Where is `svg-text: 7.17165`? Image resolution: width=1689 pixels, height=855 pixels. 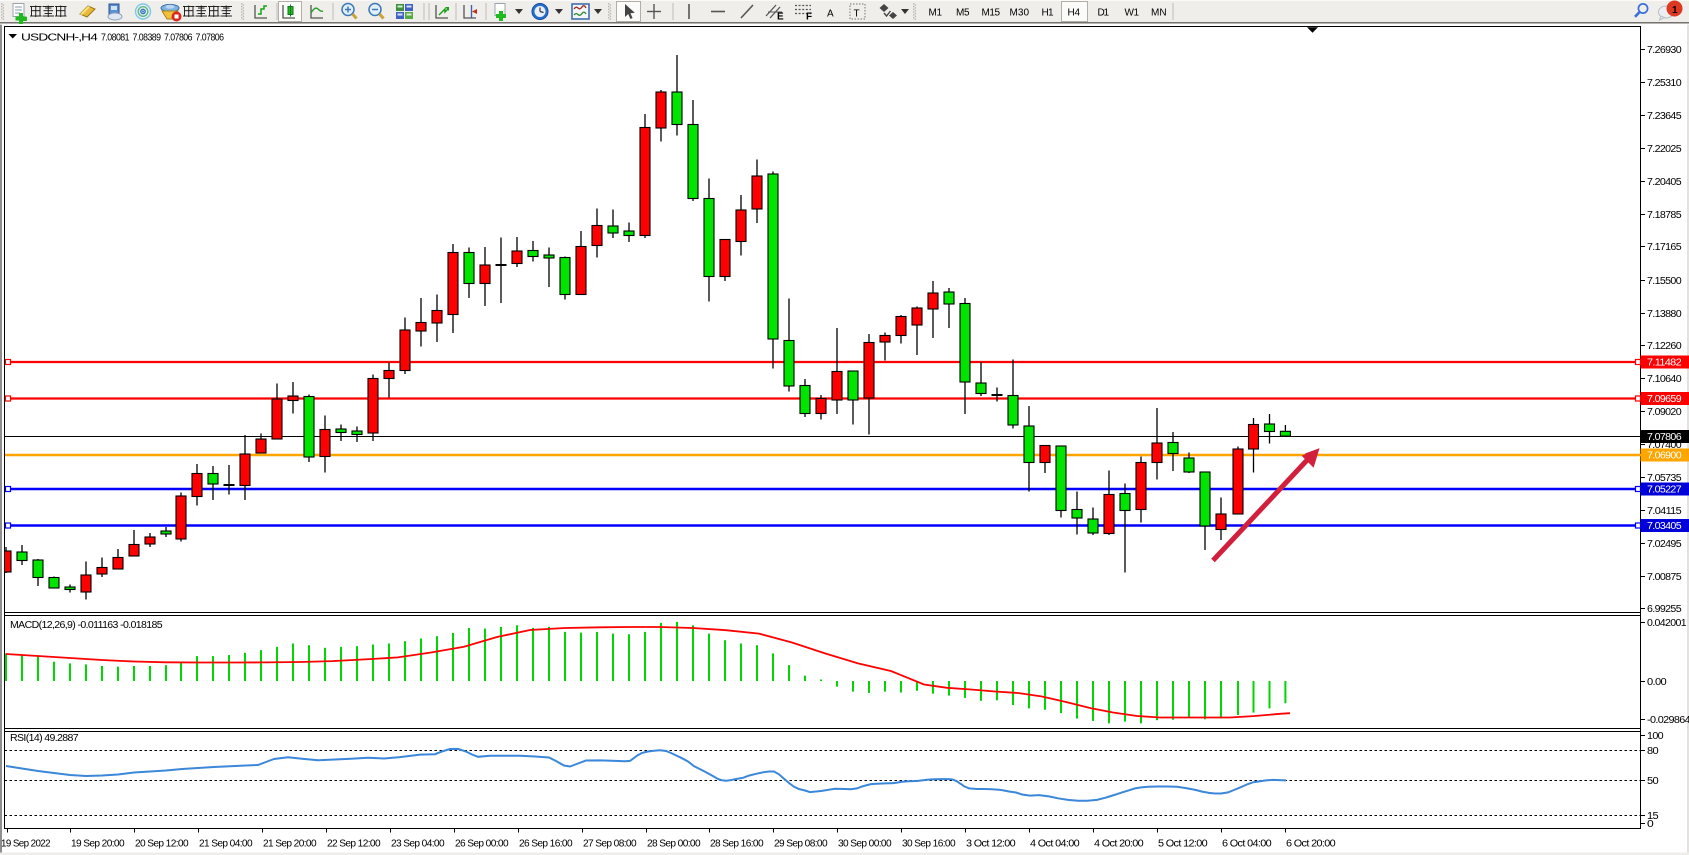 svg-text: 7.17165 is located at coordinates (1664, 247).